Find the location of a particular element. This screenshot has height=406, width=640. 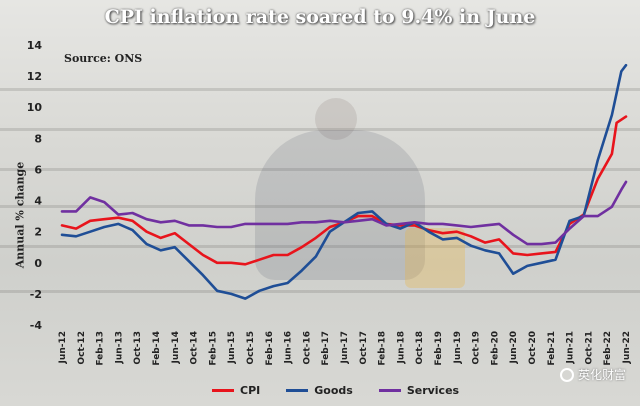

series-line-services is located at coordinates (344, 213).